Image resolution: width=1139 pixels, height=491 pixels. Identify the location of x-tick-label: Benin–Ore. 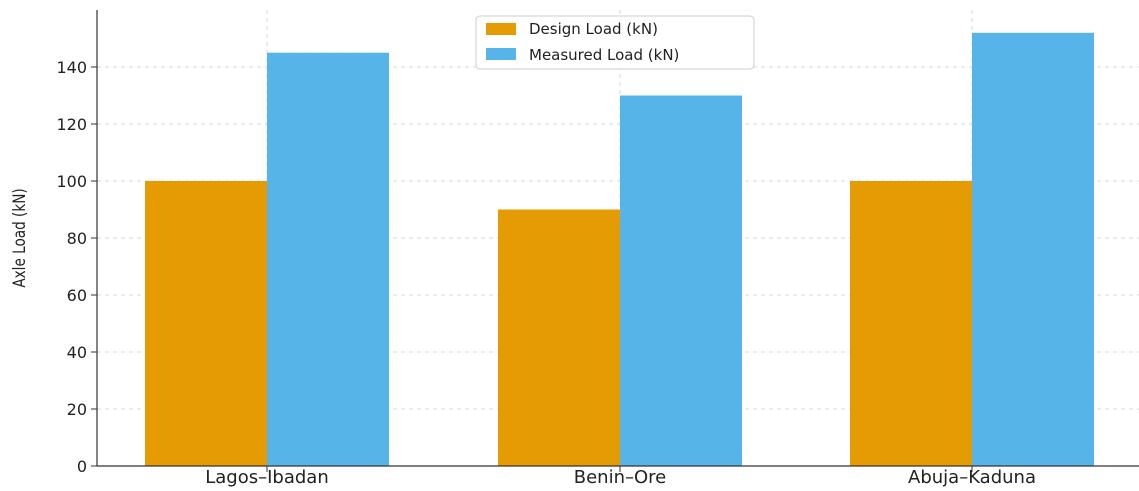
(620, 477).